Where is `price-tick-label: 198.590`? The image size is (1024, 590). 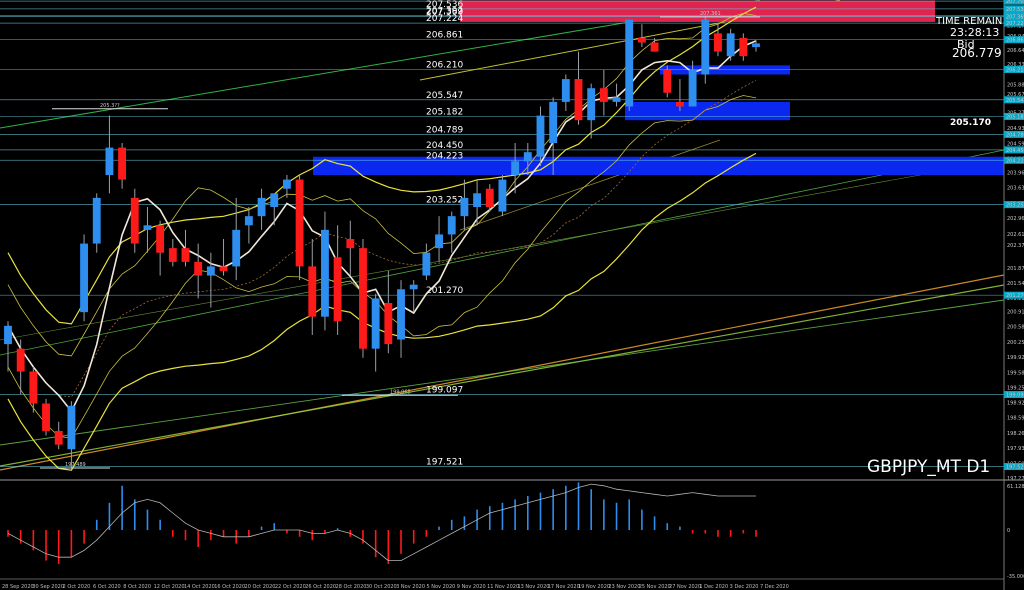 price-tick-label: 198.590 is located at coordinates (1015, 419).